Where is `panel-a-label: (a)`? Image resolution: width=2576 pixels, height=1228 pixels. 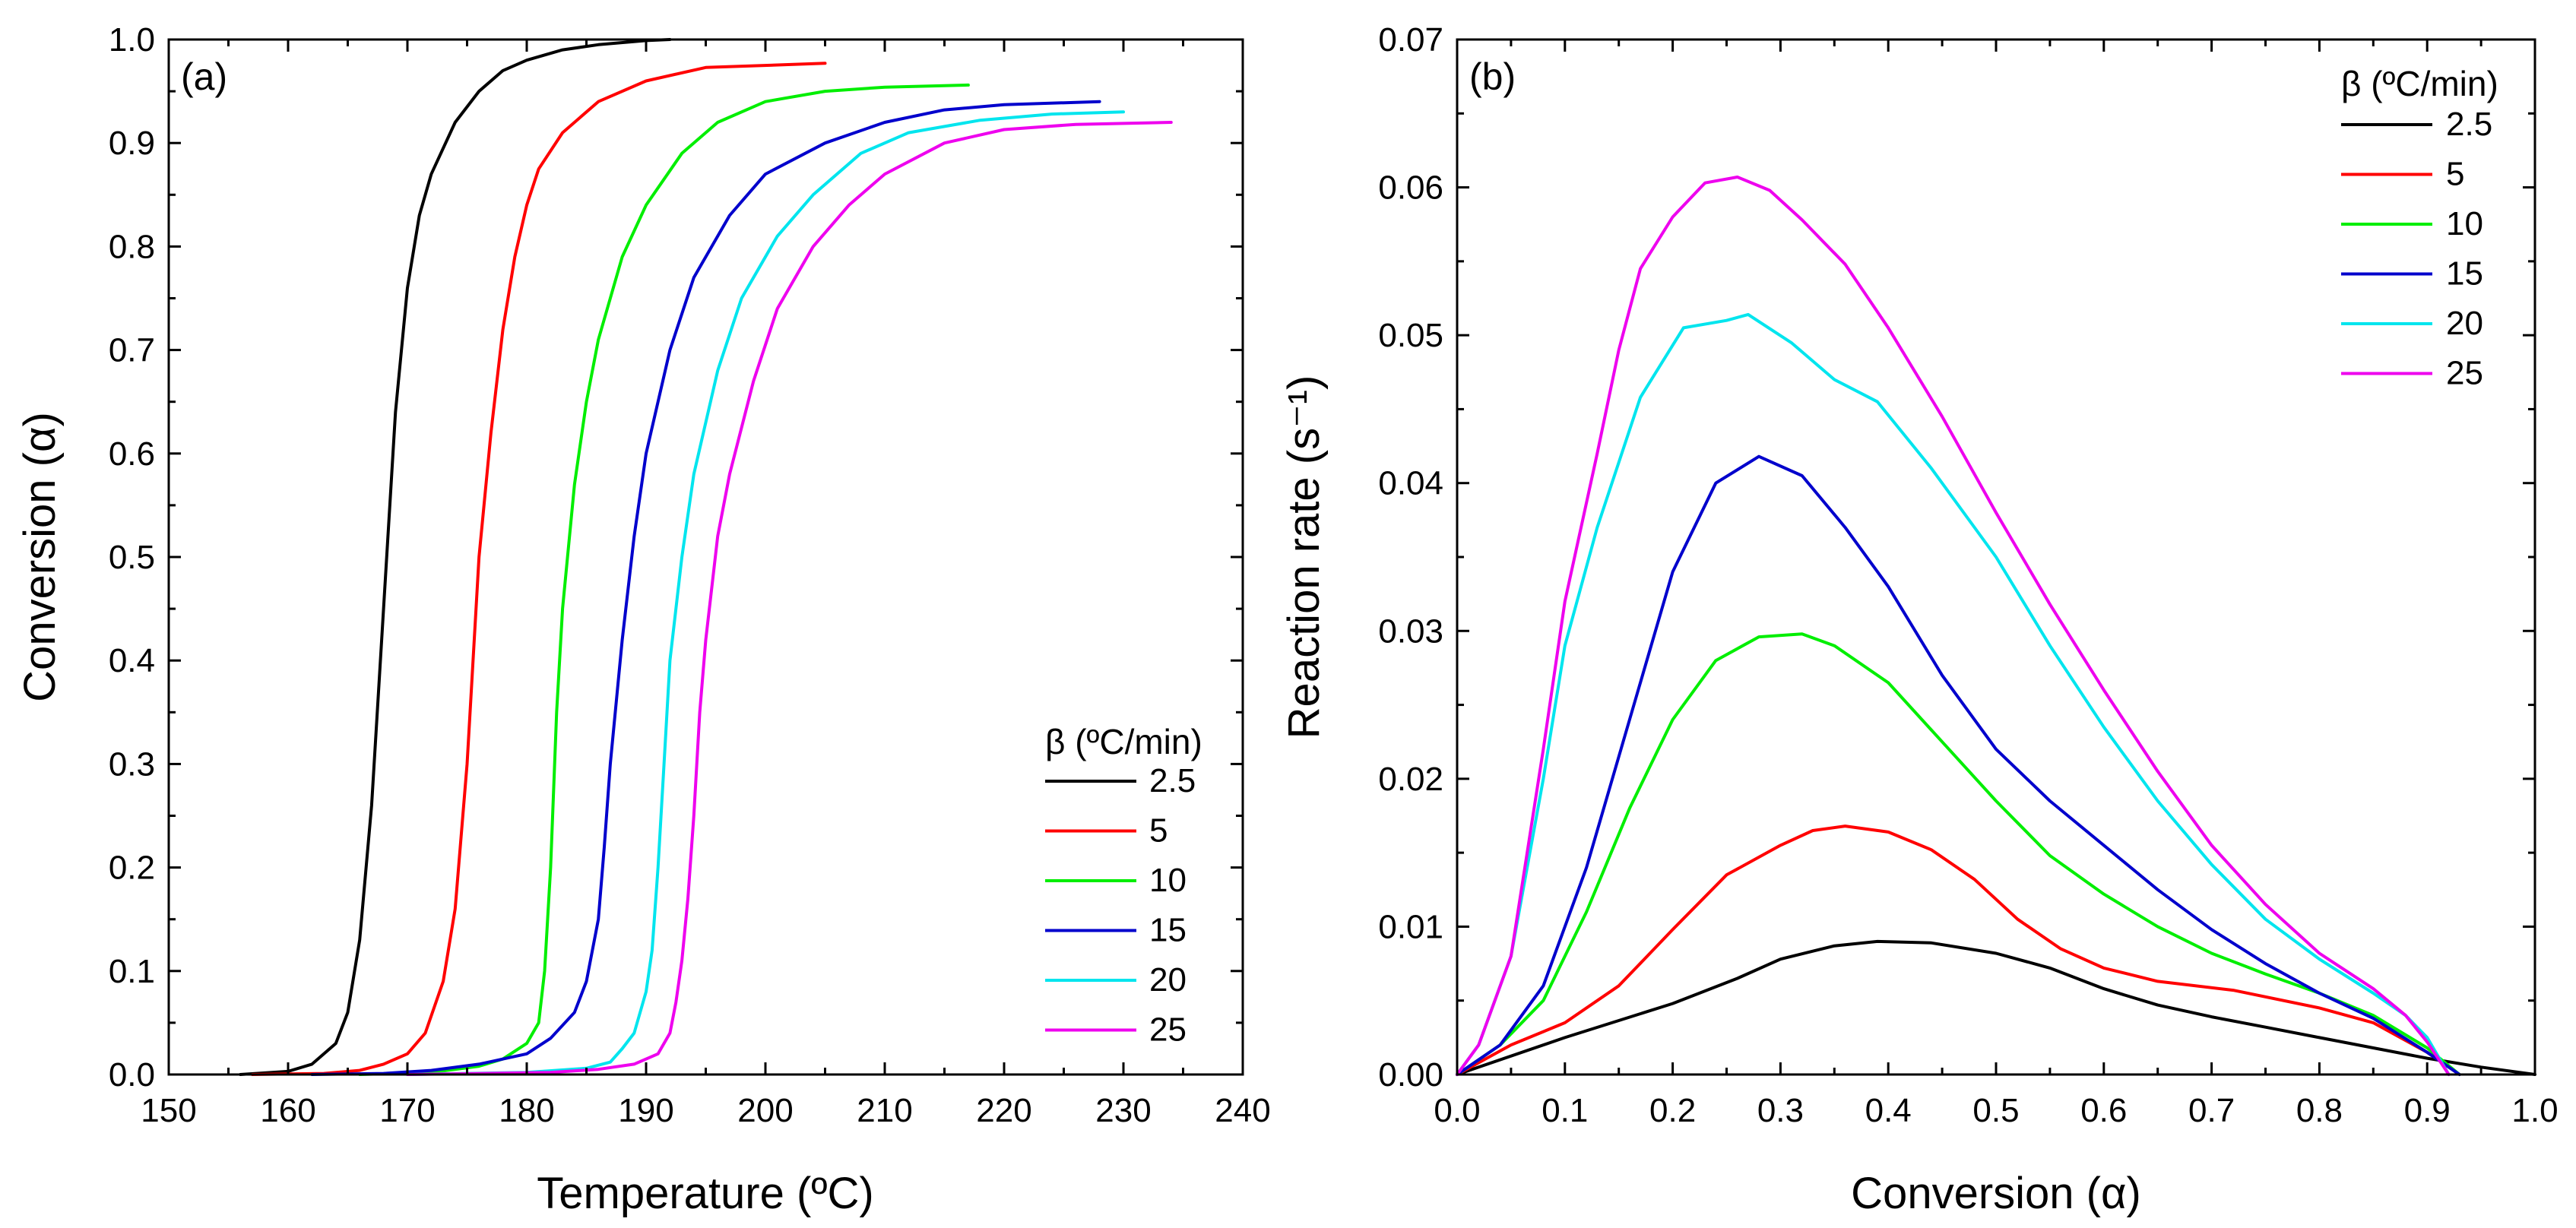
panel-a-label: (a) is located at coordinates (204, 76).